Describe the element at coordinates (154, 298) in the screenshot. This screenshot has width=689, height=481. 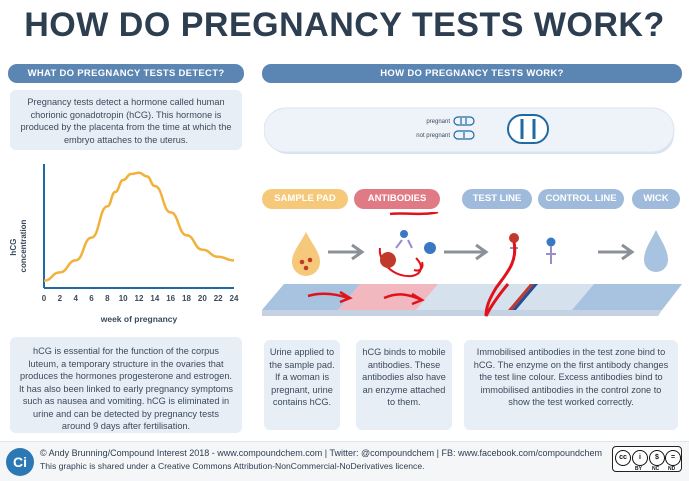
I see `x-tick-label: 14` at that location.